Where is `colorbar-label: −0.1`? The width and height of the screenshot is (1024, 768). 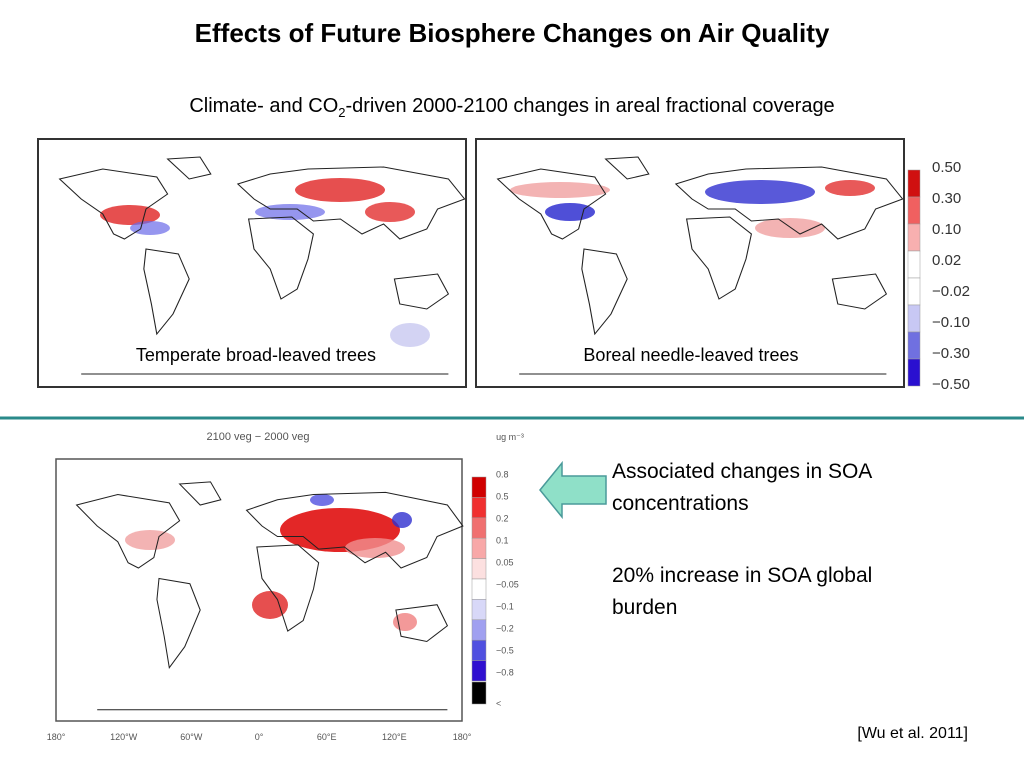 colorbar-label: −0.1 is located at coordinates (505, 606).